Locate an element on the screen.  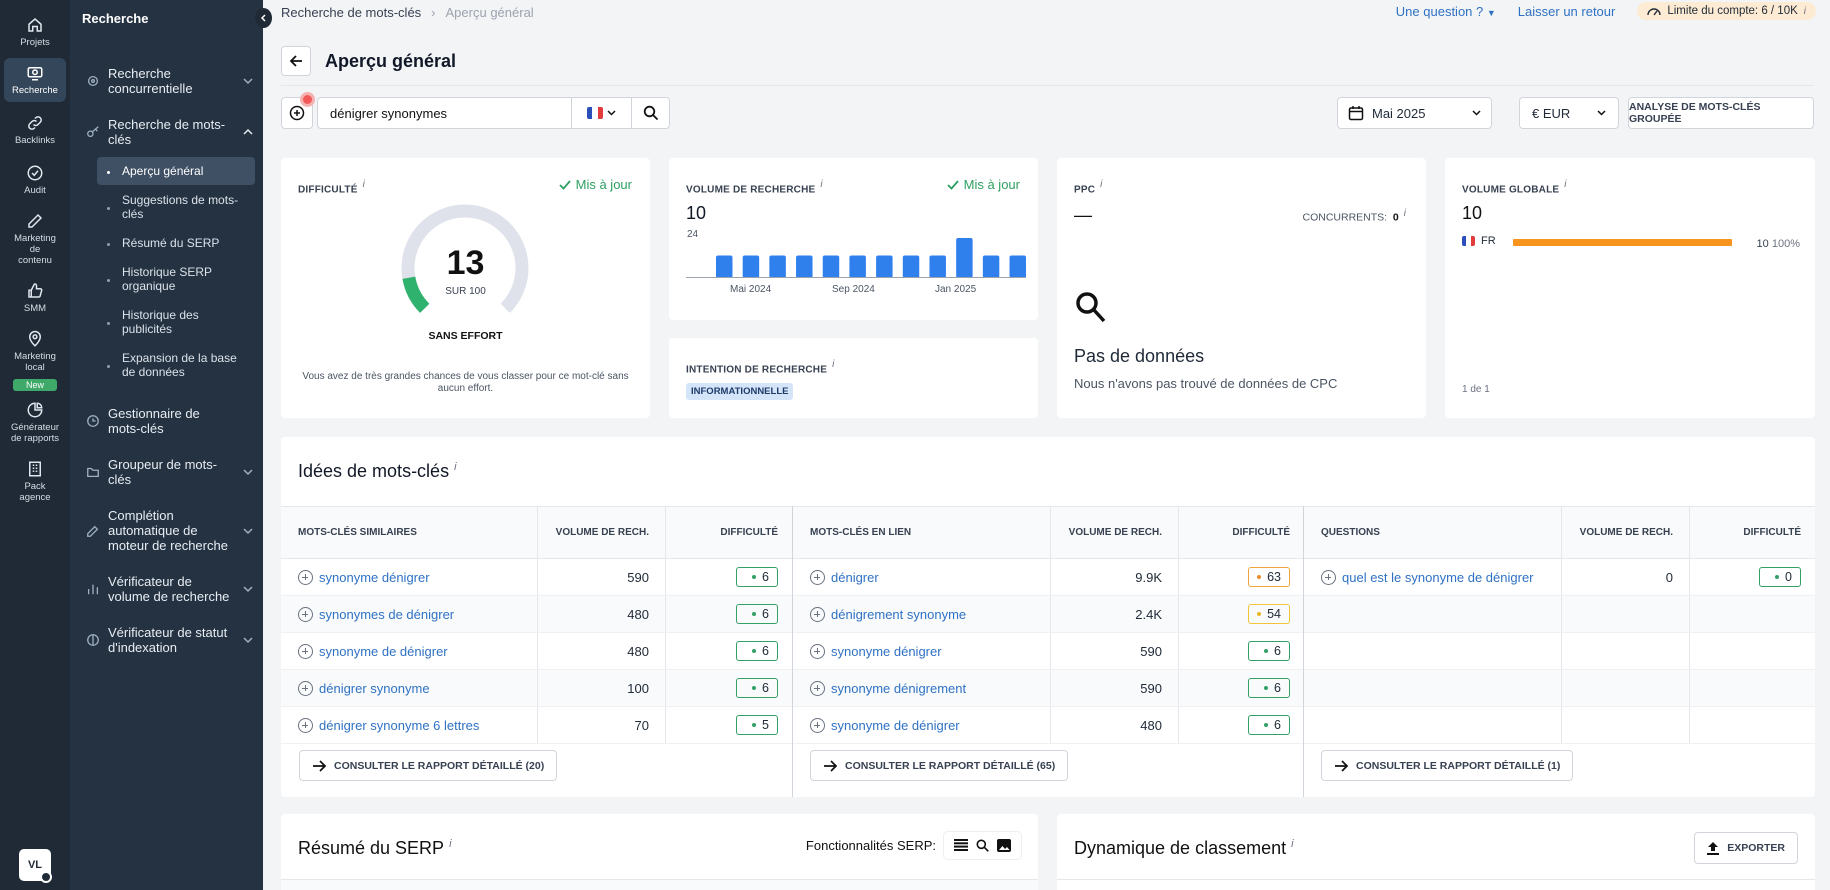
rail-item-smm: SMM is located at coordinates (35, 298).